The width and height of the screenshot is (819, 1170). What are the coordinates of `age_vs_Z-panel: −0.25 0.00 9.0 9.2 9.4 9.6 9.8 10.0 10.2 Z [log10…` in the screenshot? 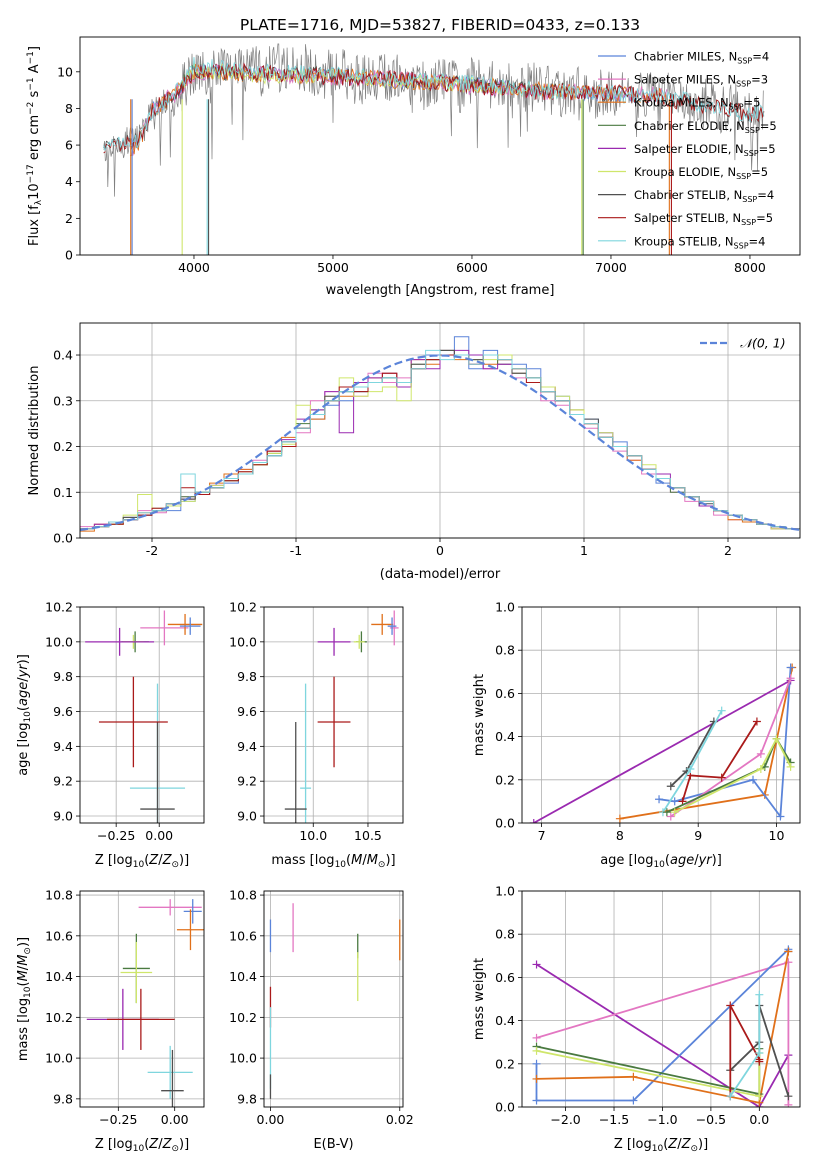 It's located at (110, 735).